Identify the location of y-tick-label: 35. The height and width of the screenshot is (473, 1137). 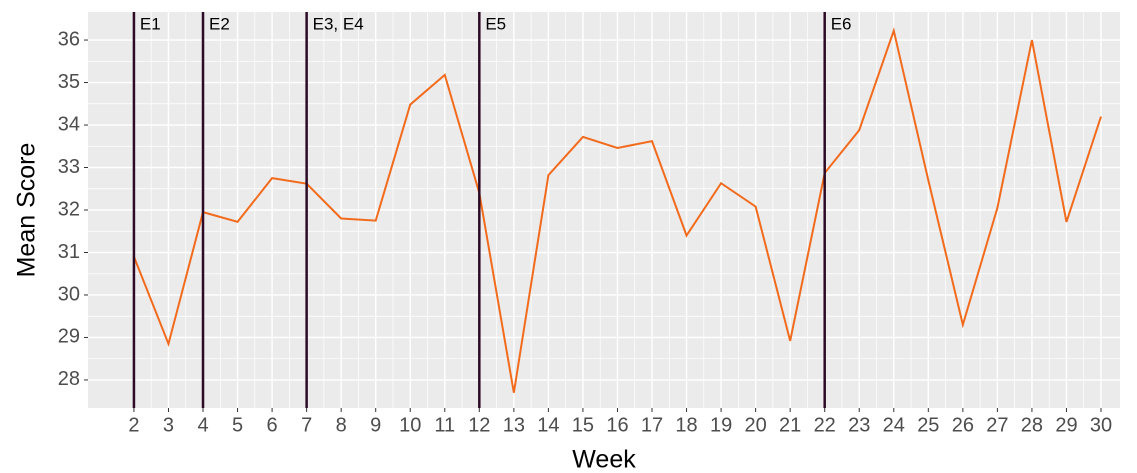
(69, 82).